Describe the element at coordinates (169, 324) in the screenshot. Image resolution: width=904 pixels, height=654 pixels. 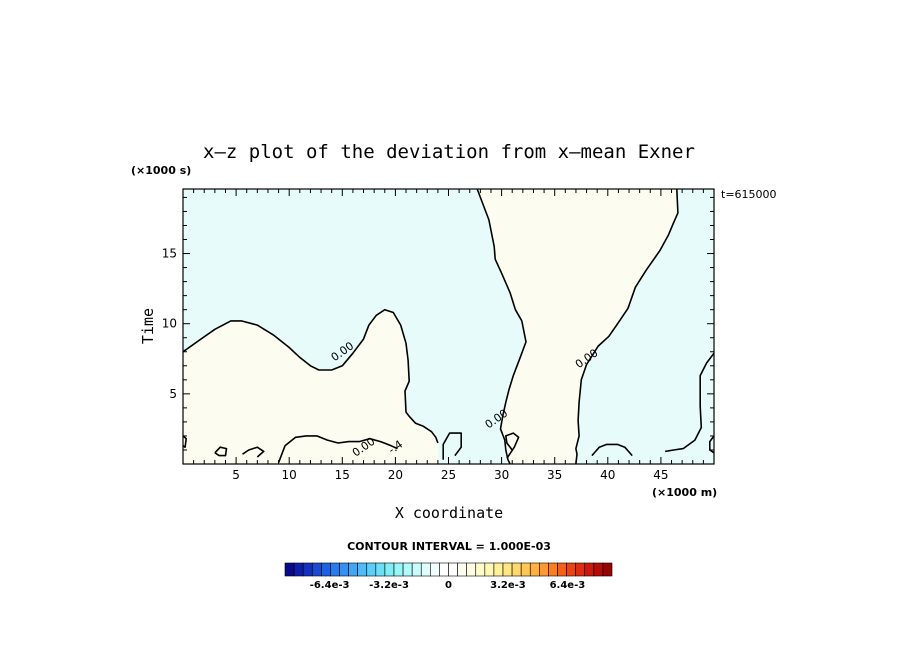
I see `y-tick-label: 10` at that location.